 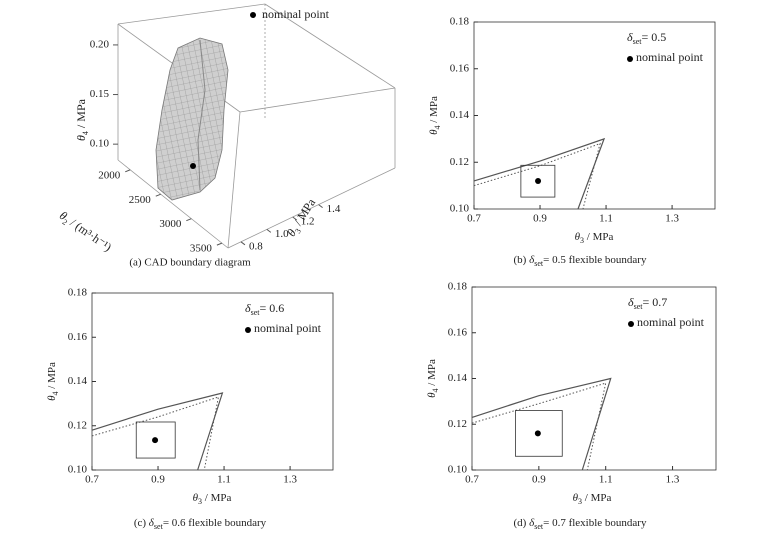 What do you see at coordinates (215, 523) in the screenshot?
I see `text-part: = 0.6 flexible boundary` at bounding box center [215, 523].